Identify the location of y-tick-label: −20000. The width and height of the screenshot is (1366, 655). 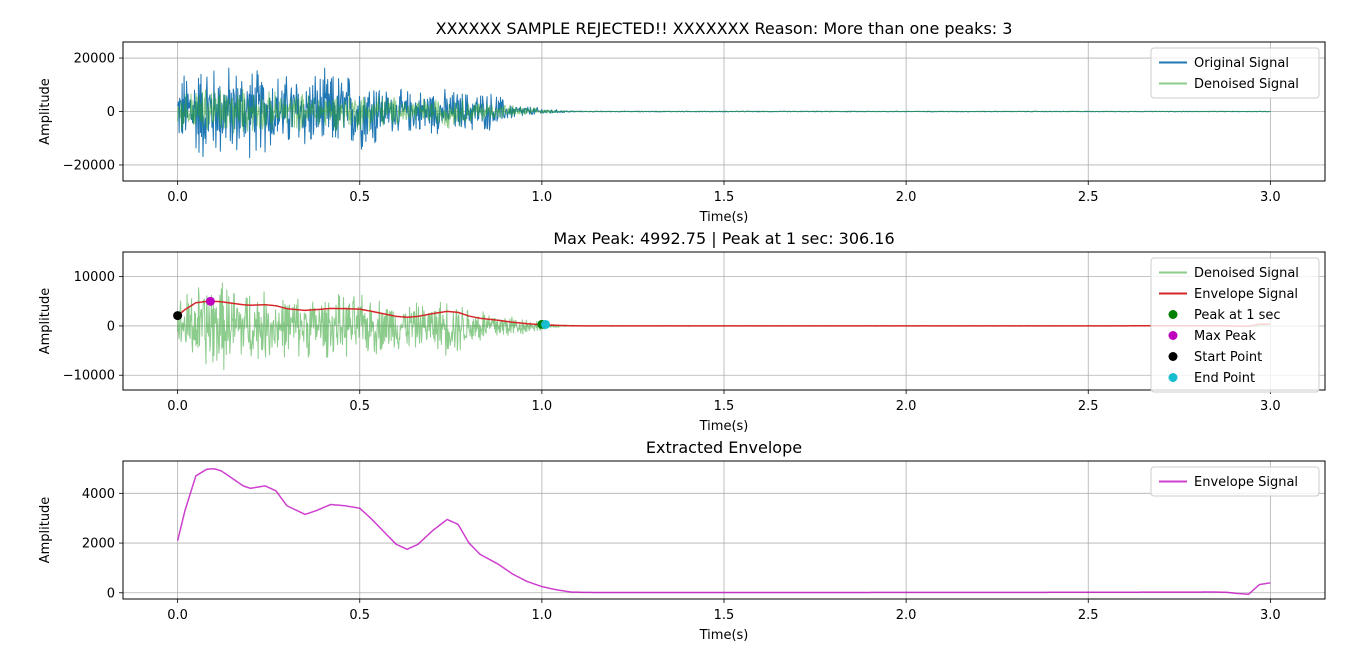
(89, 165).